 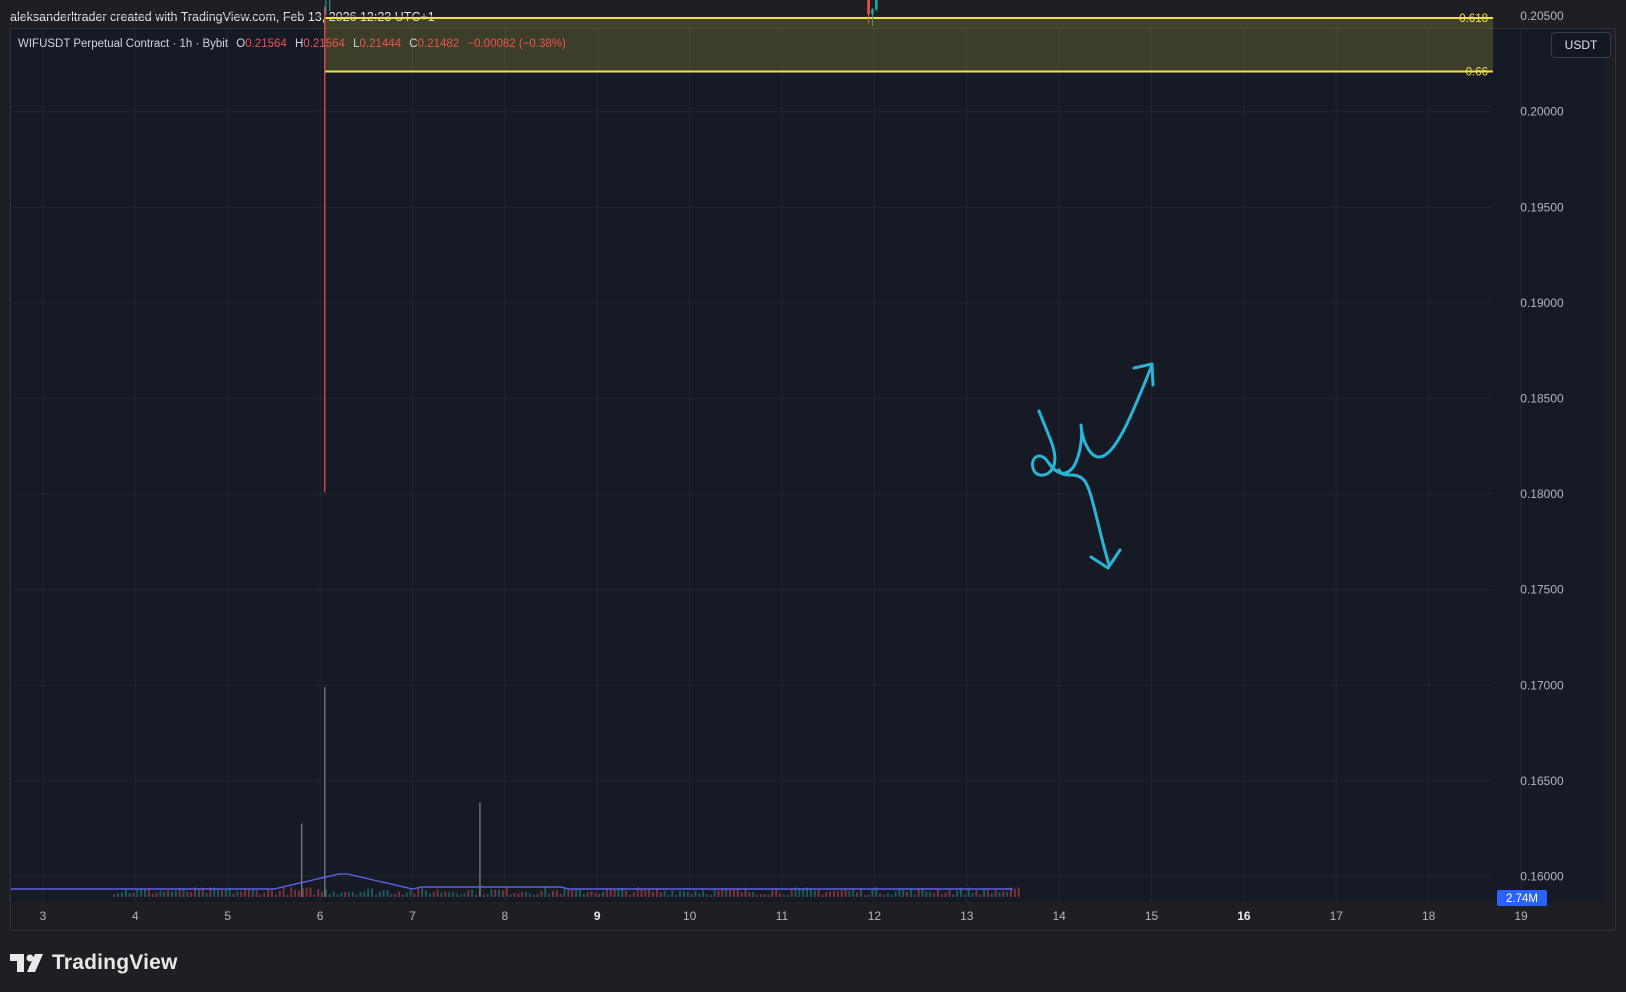 I want to click on close-value: 0.21482, so click(x=438, y=44).